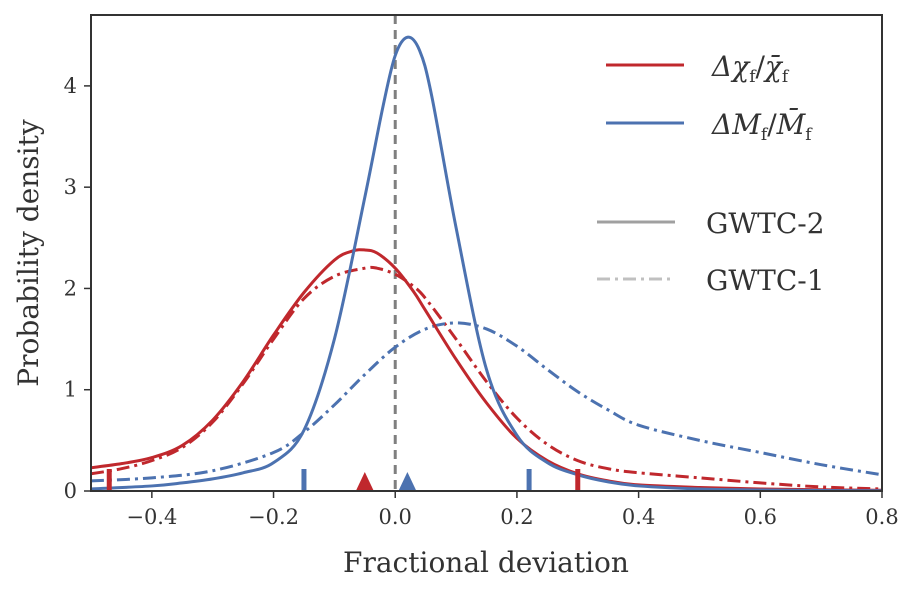 The width and height of the screenshot is (916, 594). Describe the element at coordinates (765, 223) in the screenshot. I see `legend-label-gwtc2: GWTC-2` at that location.